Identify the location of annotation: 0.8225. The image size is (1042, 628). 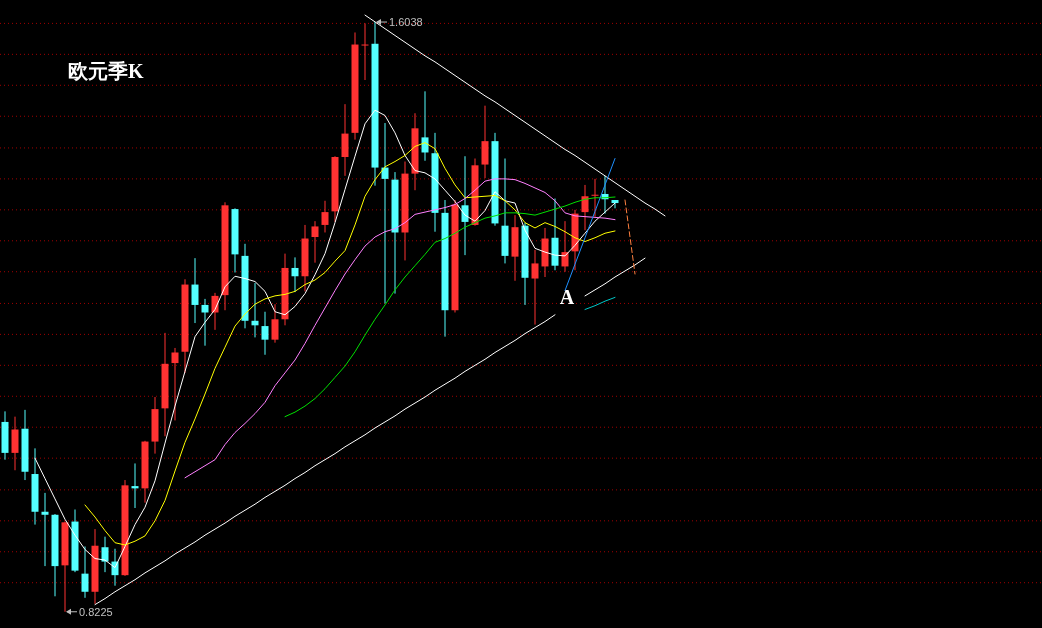
(96, 611).